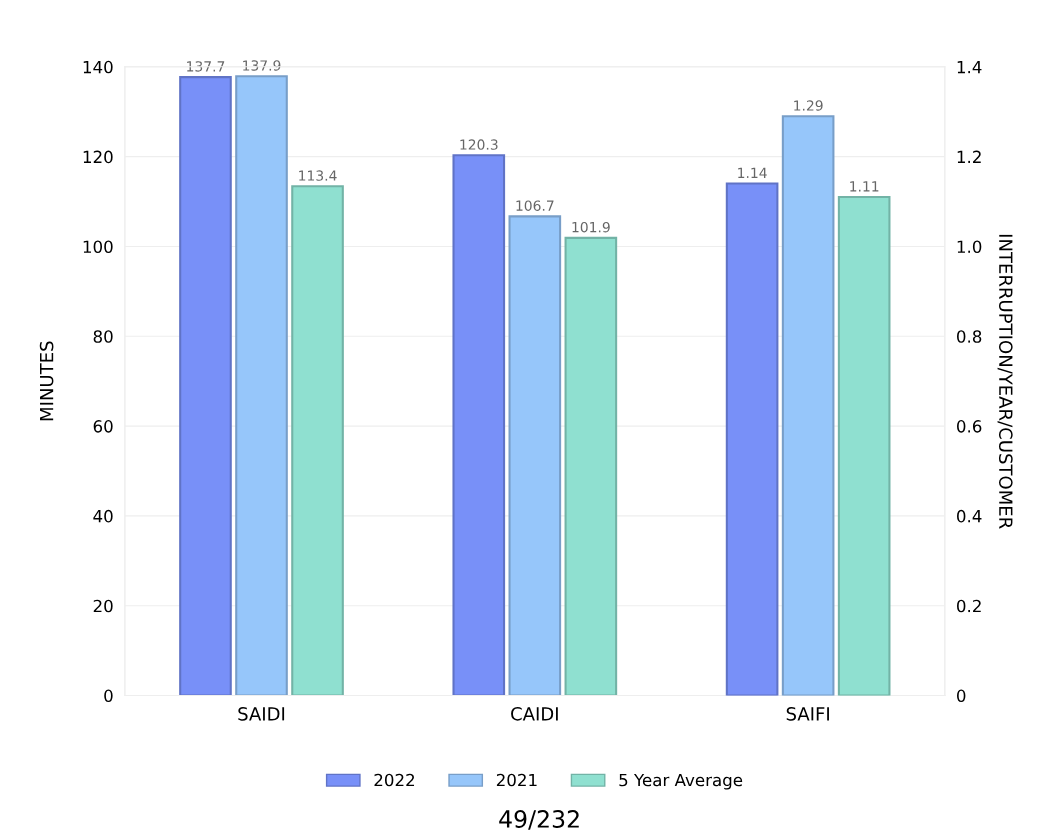  What do you see at coordinates (808, 105) in the screenshot?
I see `data-label: 1.29` at bounding box center [808, 105].